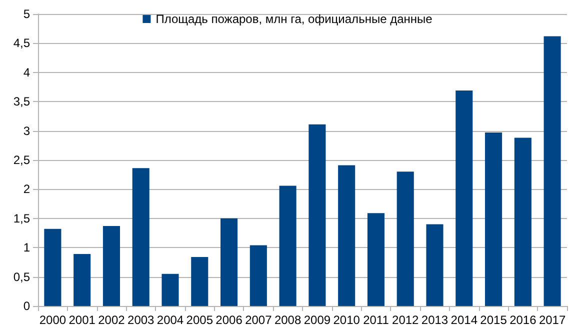 The width and height of the screenshot is (575, 332). I want to click on x-tick-label: 2013, so click(434, 320).